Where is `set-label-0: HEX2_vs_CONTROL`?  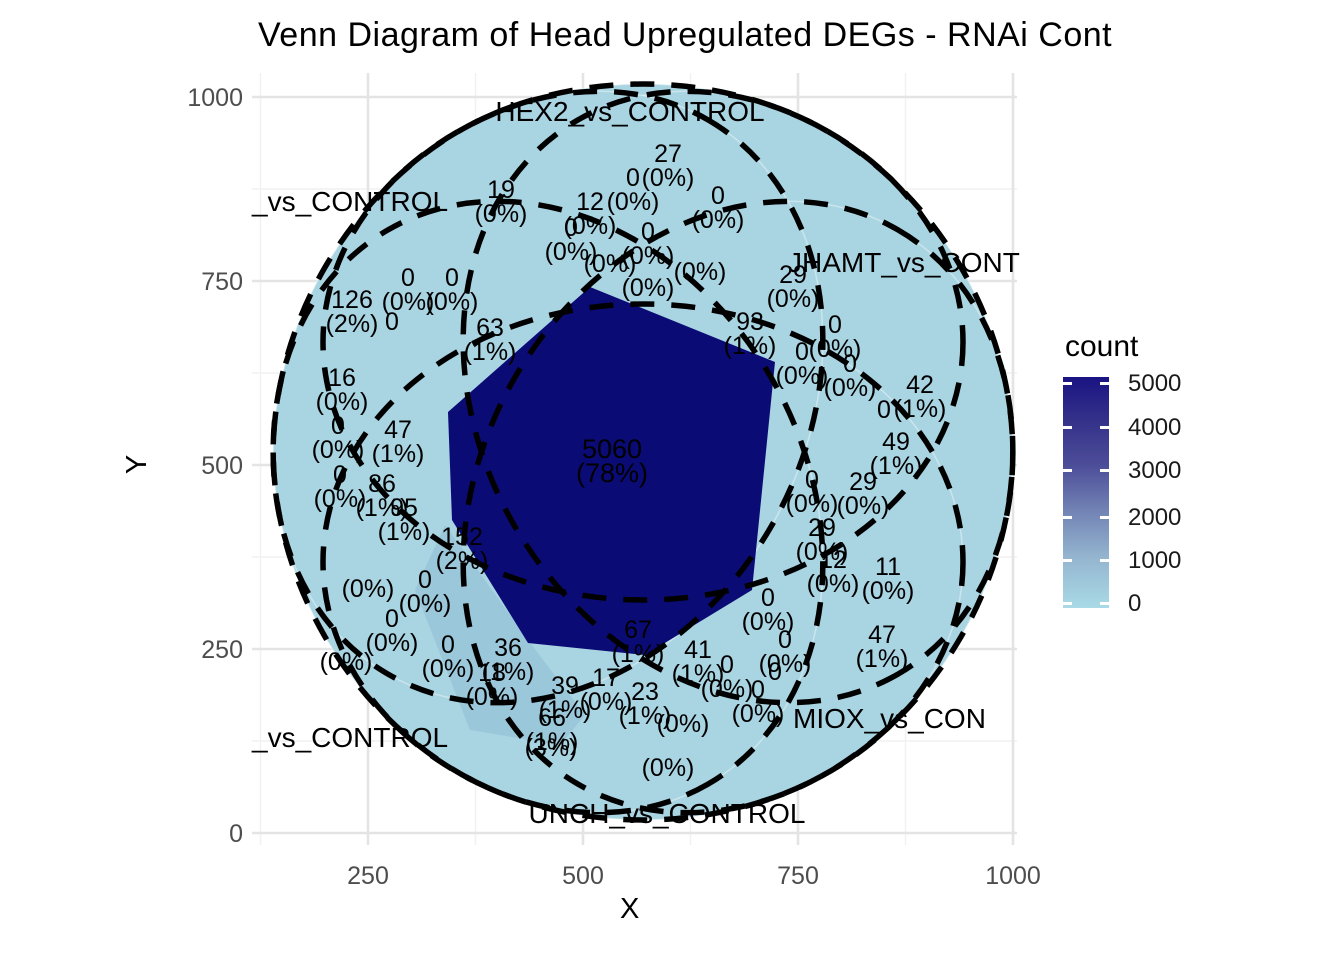
set-label-0: HEX2_vs_CONTROL is located at coordinates (630, 111).